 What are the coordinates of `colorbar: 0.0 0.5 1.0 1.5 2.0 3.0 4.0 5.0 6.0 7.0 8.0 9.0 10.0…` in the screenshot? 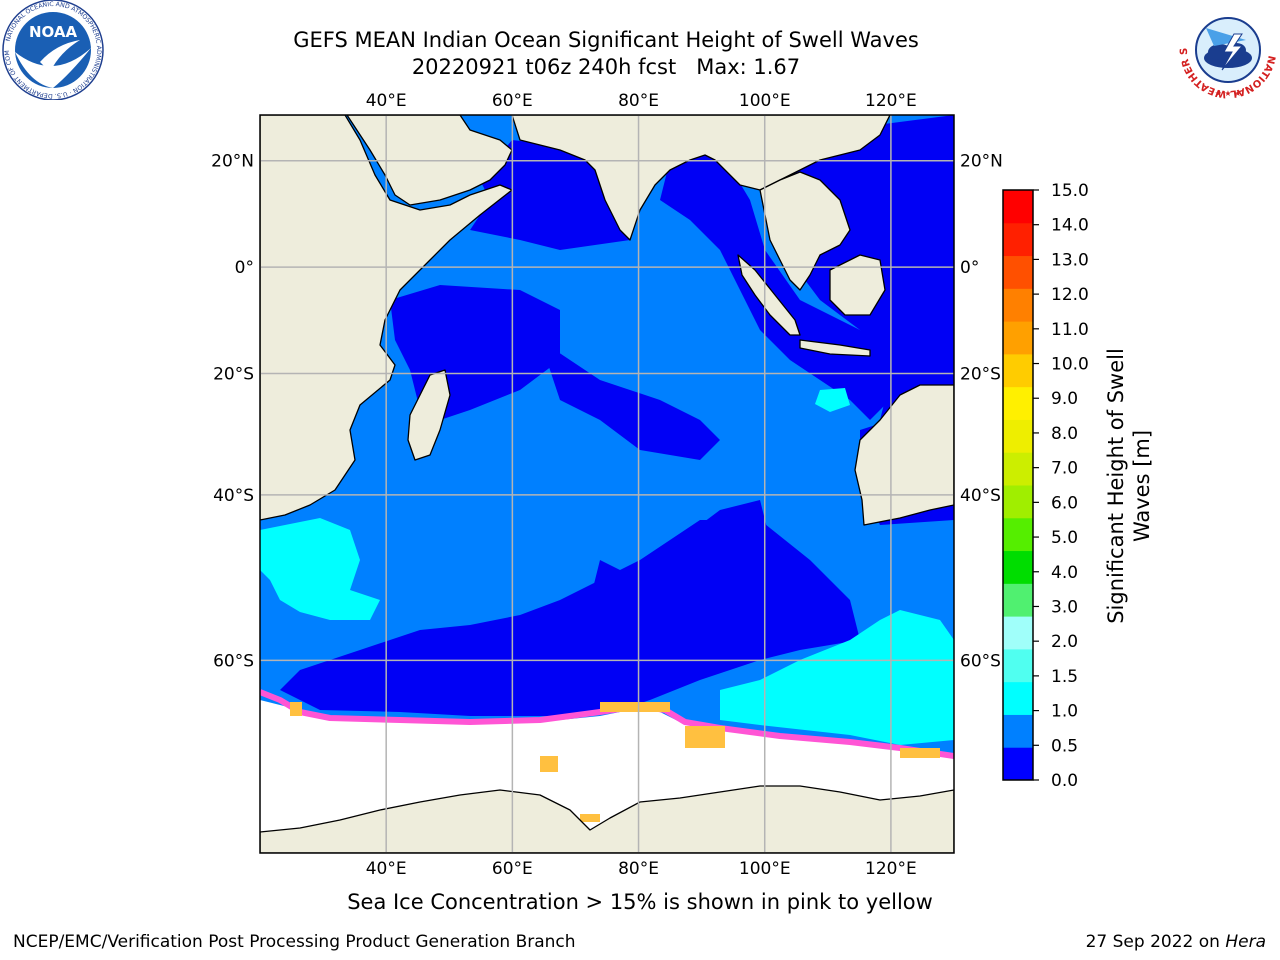 It's located at (1045, 486).